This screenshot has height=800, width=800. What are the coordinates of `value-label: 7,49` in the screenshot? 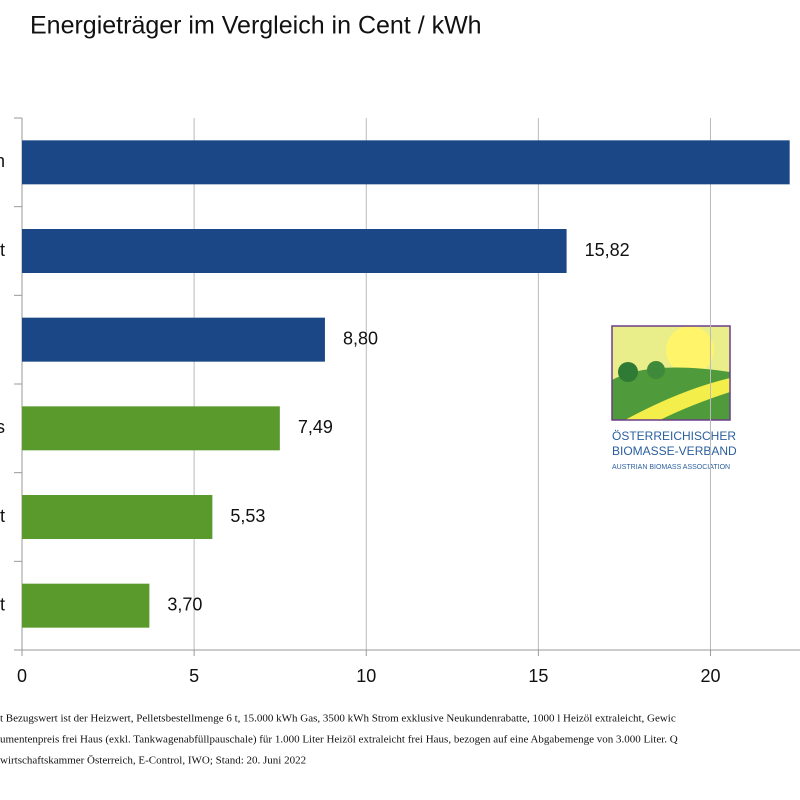 It's located at (315, 427).